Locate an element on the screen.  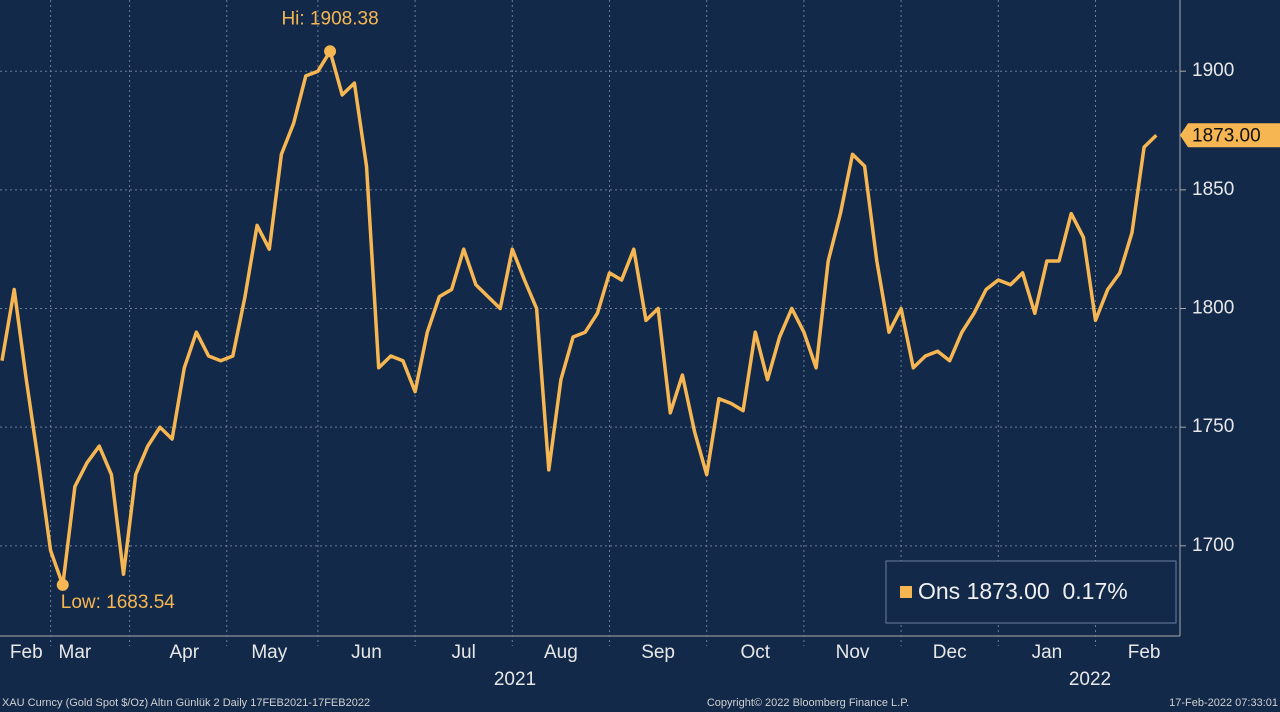
x-tick-label: Sep is located at coordinates (658, 652).